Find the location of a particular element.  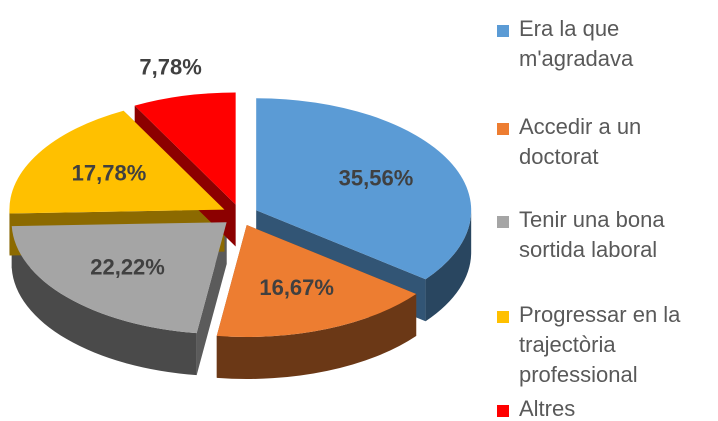

legend-label: Altres is located at coordinates (547, 408).